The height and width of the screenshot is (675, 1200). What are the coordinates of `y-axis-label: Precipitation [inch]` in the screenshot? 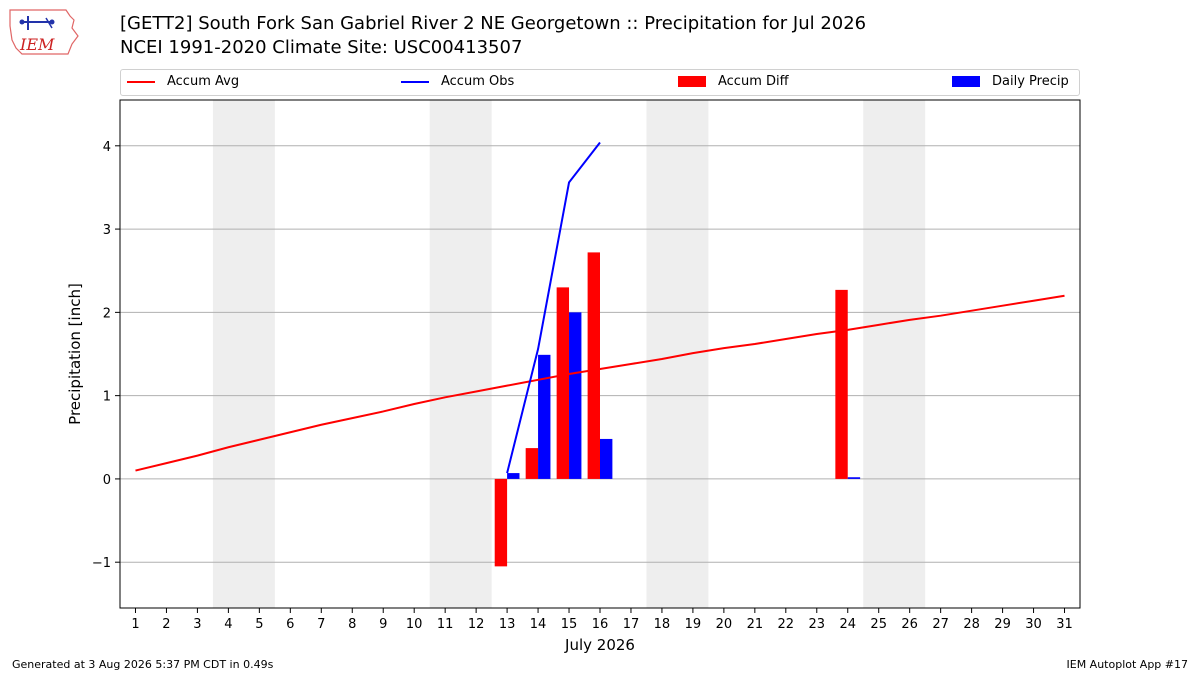 It's located at (75, 354).